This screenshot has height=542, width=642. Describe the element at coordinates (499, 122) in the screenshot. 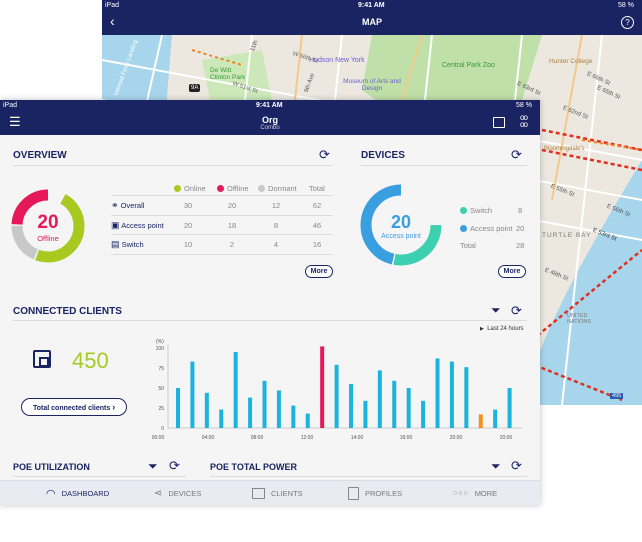

I see `map-icon` at that location.